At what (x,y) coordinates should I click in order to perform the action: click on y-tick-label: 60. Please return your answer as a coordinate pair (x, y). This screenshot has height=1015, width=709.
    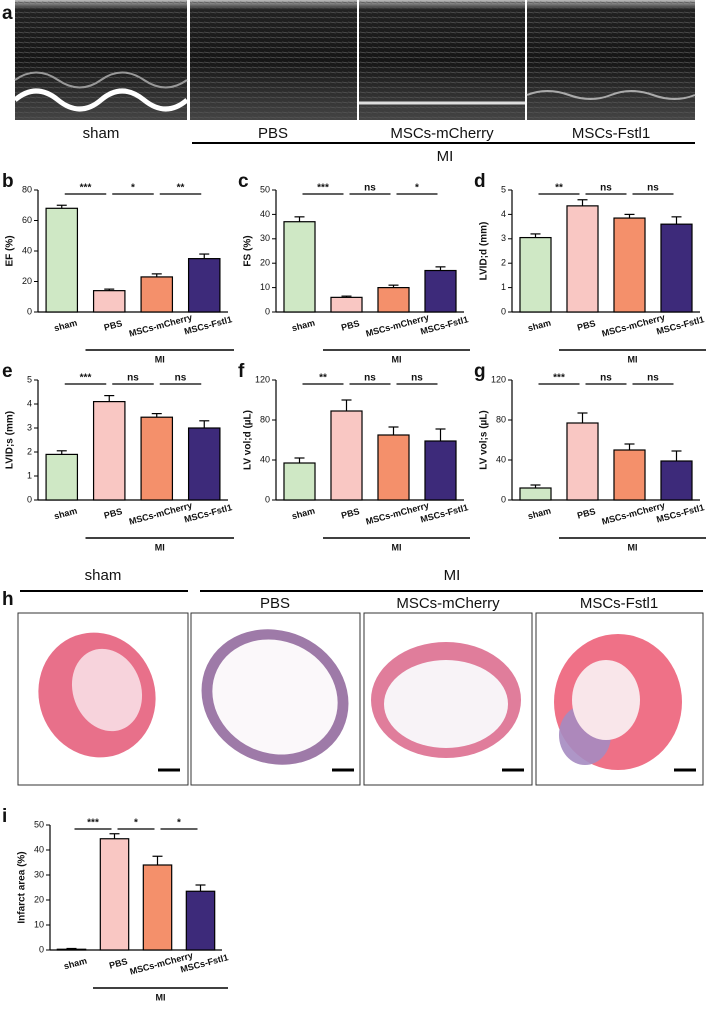
    Looking at the image, I should click on (27, 220).